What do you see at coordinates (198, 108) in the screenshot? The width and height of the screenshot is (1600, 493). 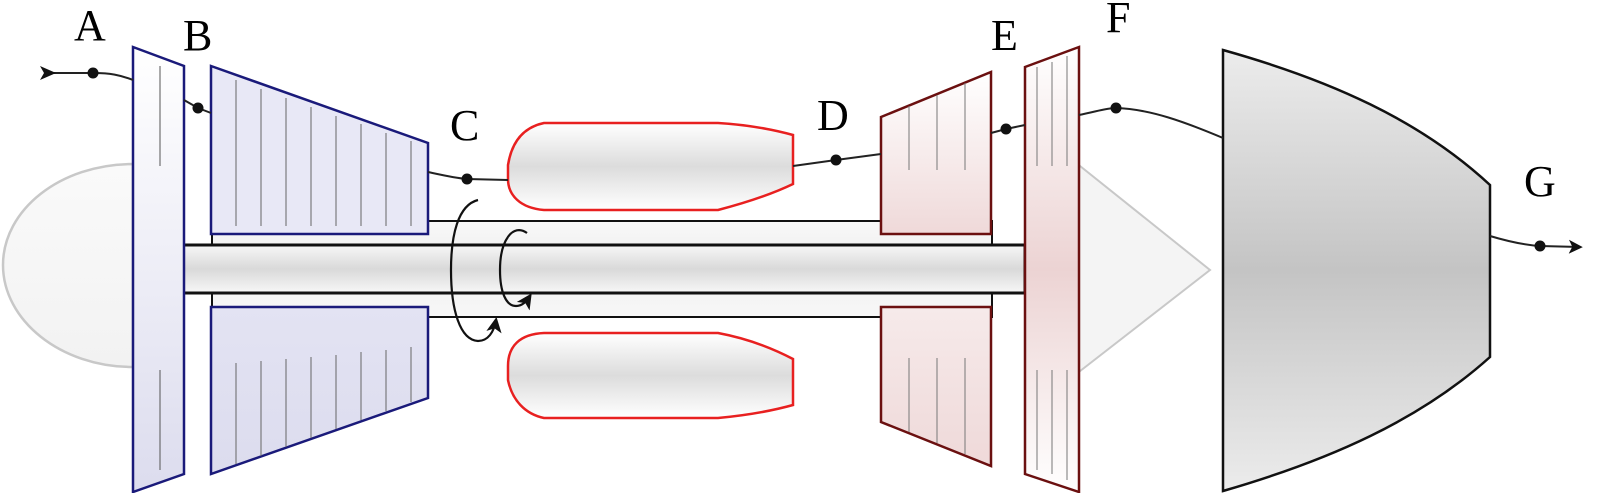 I see `station-marker-b` at bounding box center [198, 108].